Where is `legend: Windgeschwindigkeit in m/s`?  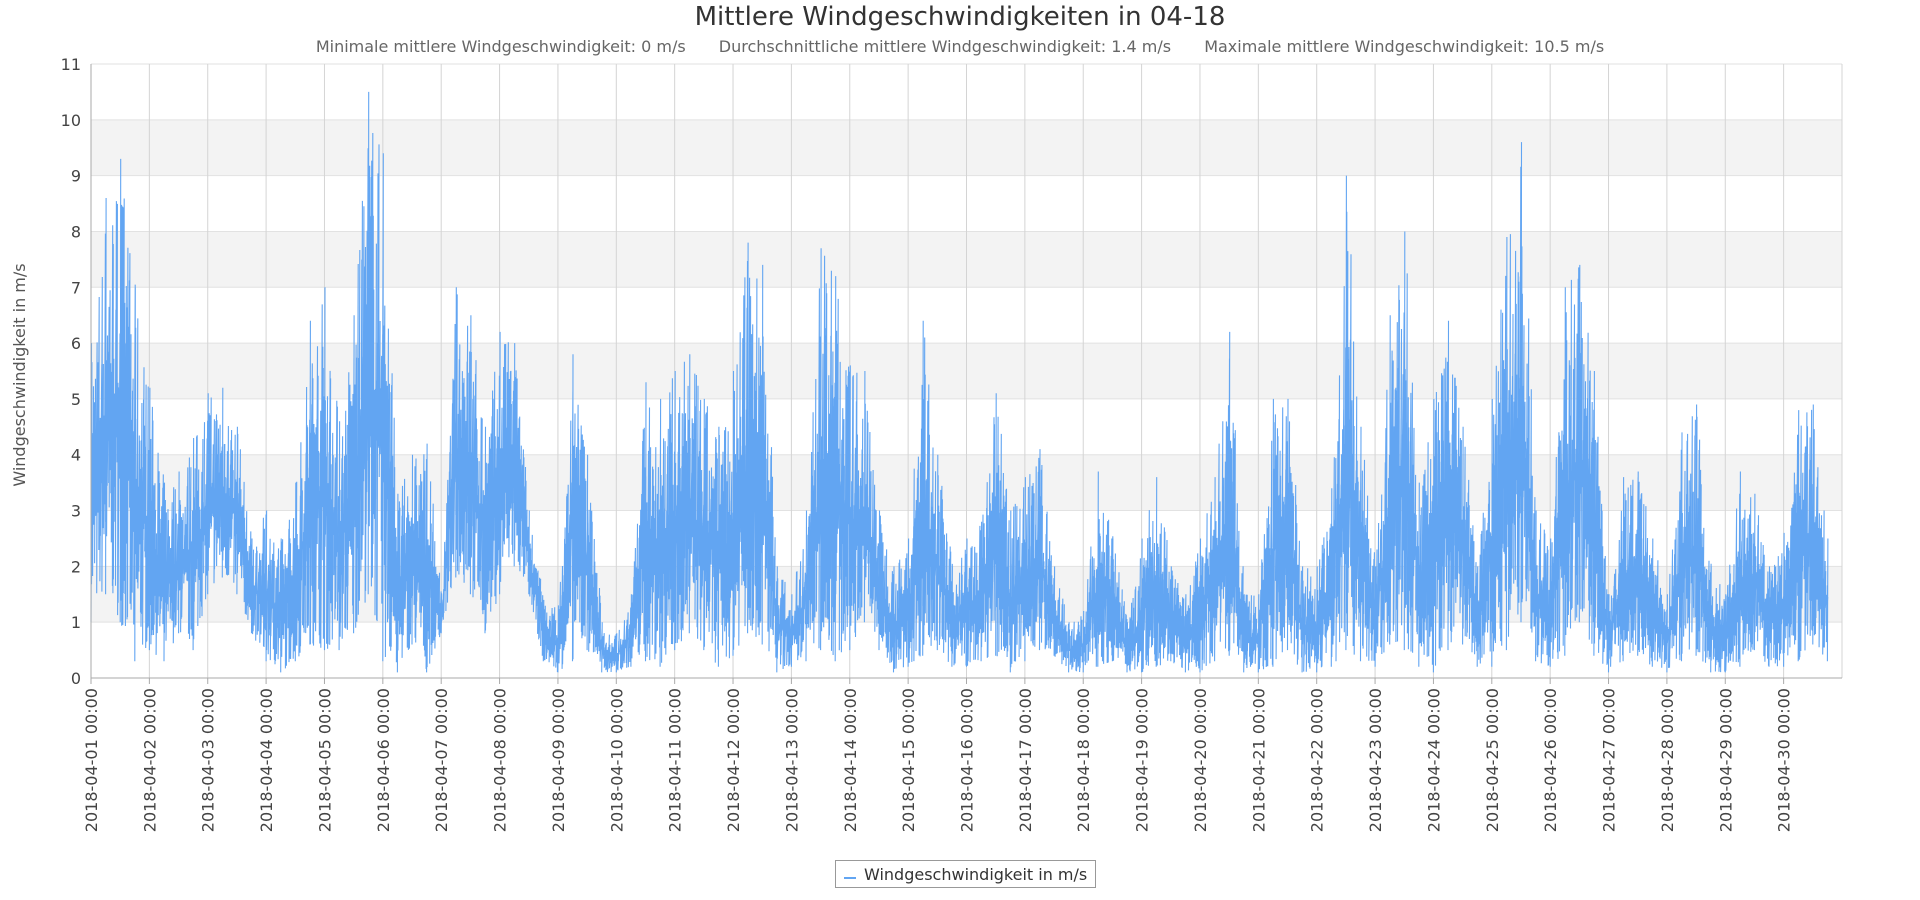
legend: Windgeschwindigkeit in m/s is located at coordinates (966, 874).